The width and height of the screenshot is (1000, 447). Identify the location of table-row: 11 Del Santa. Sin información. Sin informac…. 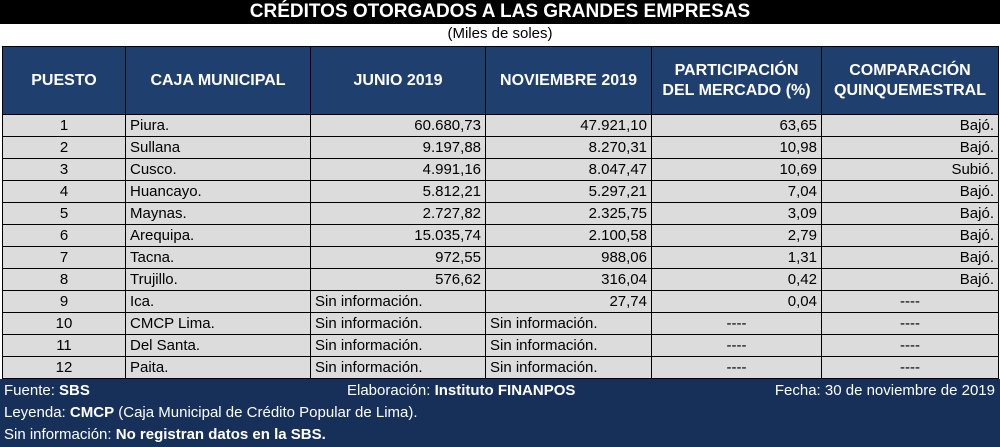
(500, 345).